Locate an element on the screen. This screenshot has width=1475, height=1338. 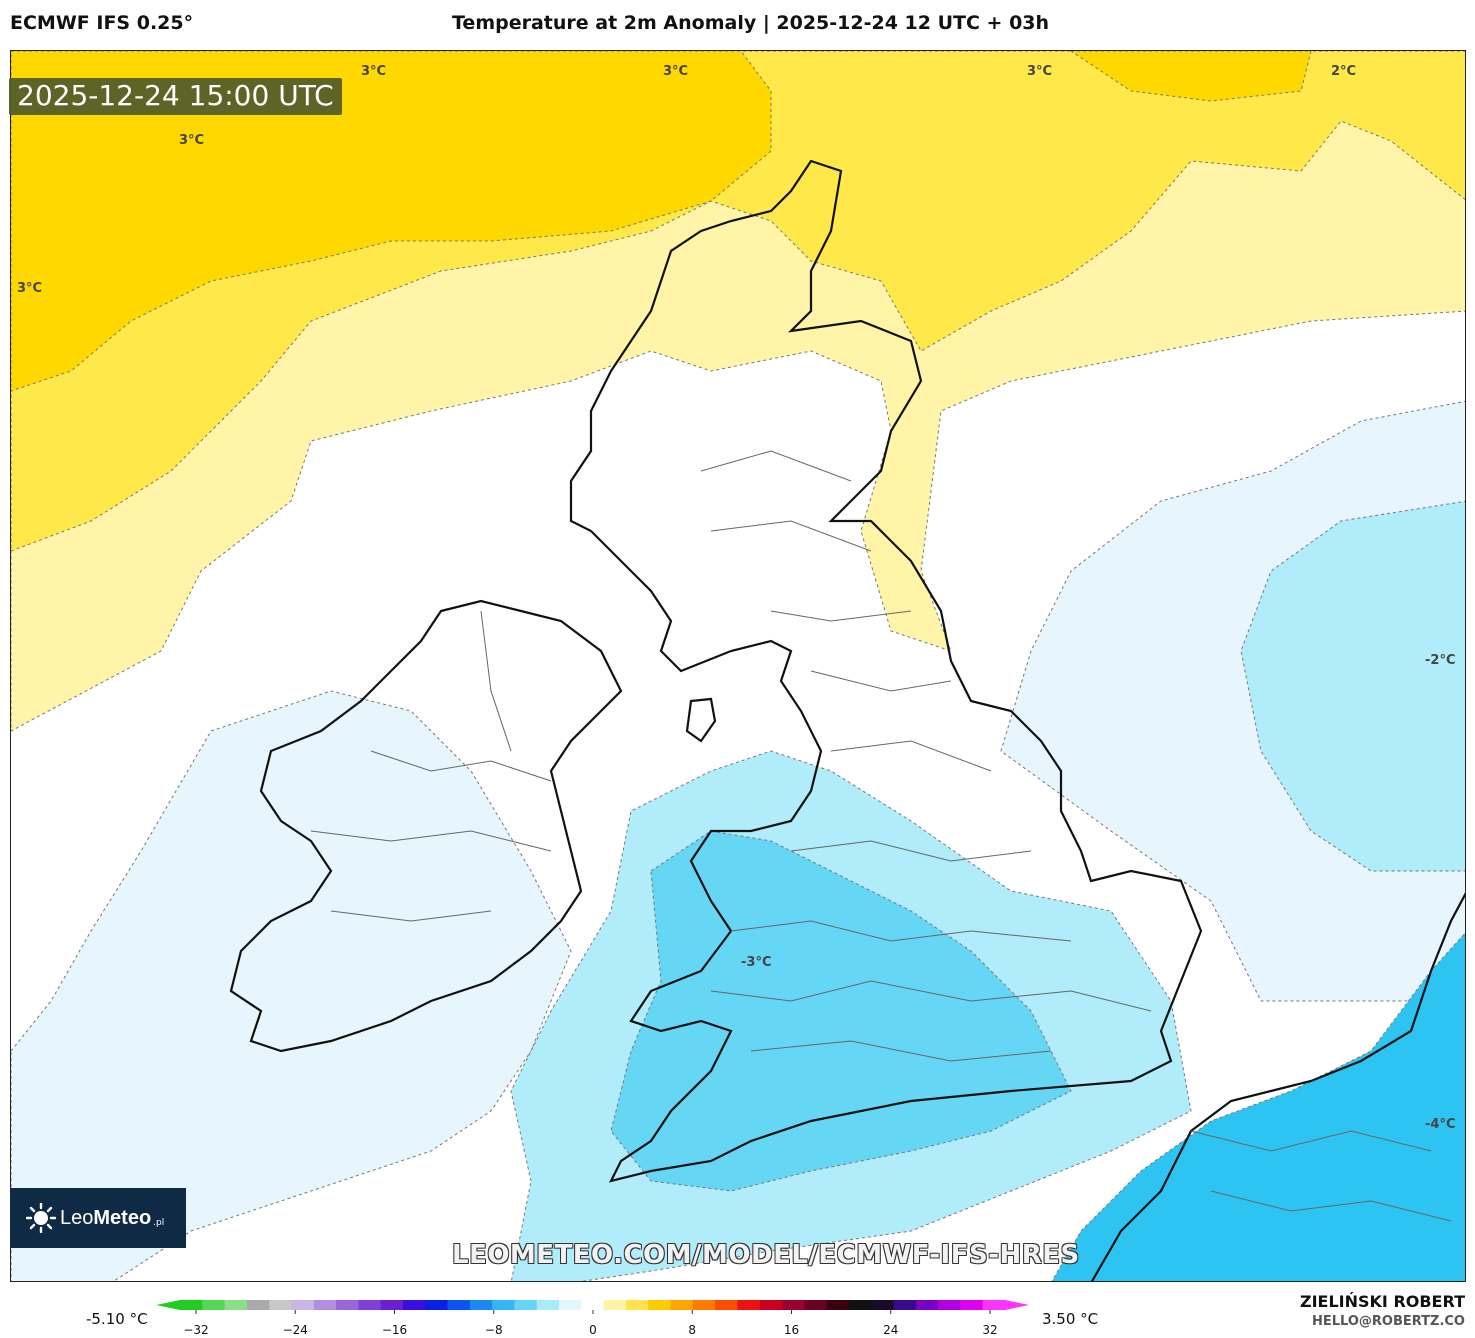
contour-label-wales-m3c: -3°C is located at coordinates (756, 962).